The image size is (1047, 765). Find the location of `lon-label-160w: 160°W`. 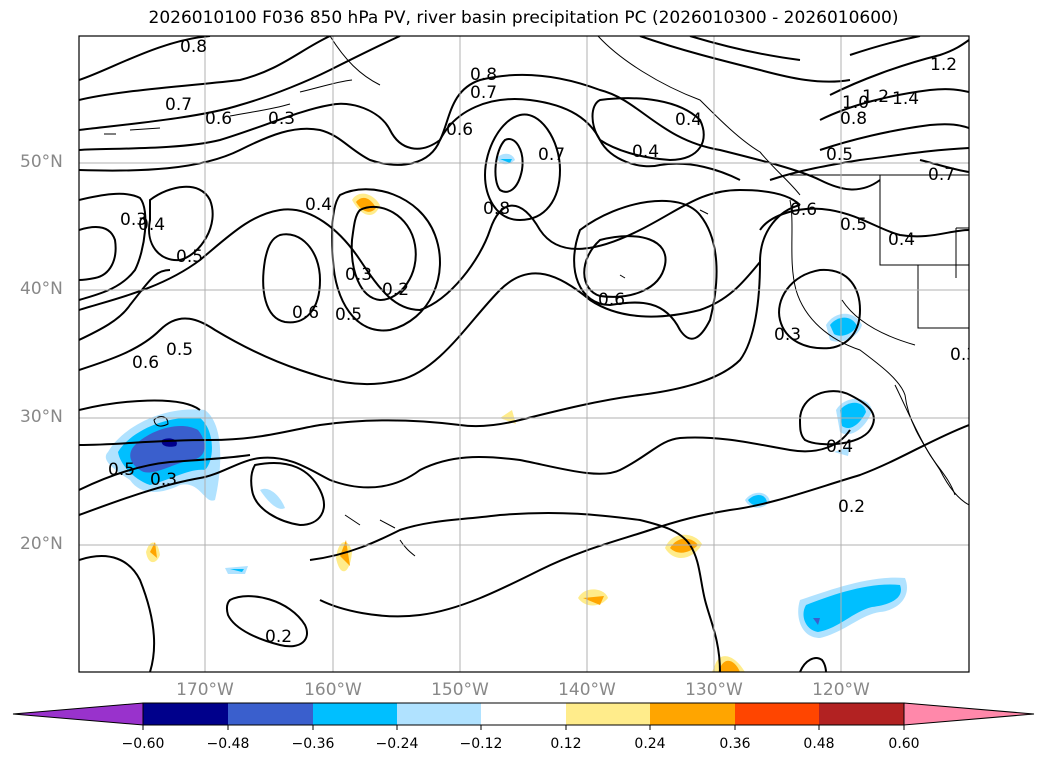

lon-label-160w: 160°W is located at coordinates (333, 690).